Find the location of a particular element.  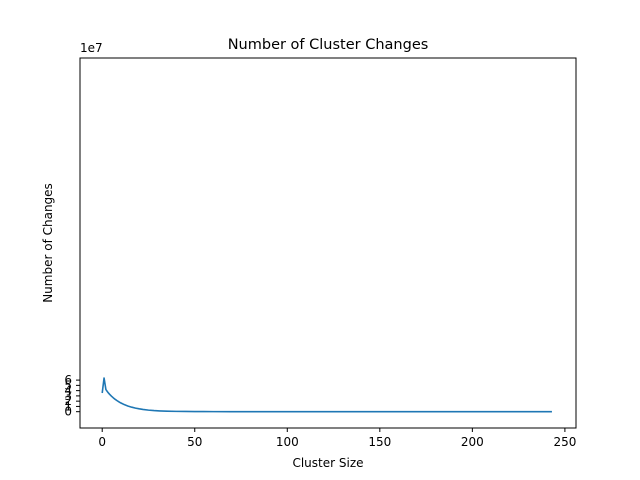

chart-title: Number of Cluster Changes is located at coordinates (328, 45).